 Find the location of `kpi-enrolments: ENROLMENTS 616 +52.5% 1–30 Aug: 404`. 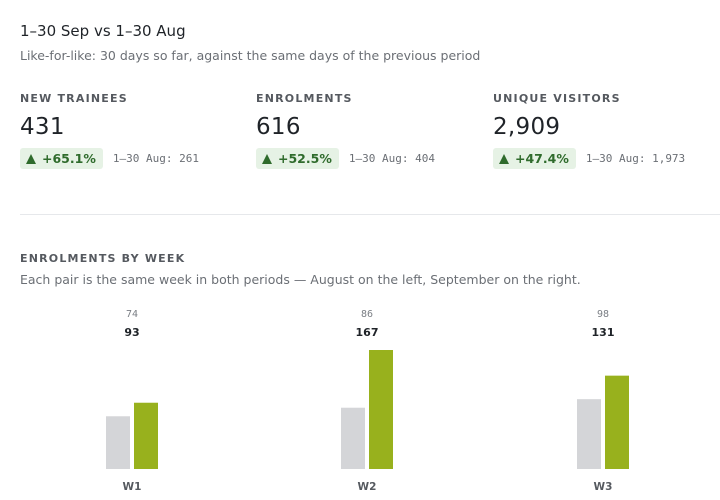

kpi-enrolments: ENROLMENTS 616 +52.5% 1–30 Aug: 404 is located at coordinates (371, 130).